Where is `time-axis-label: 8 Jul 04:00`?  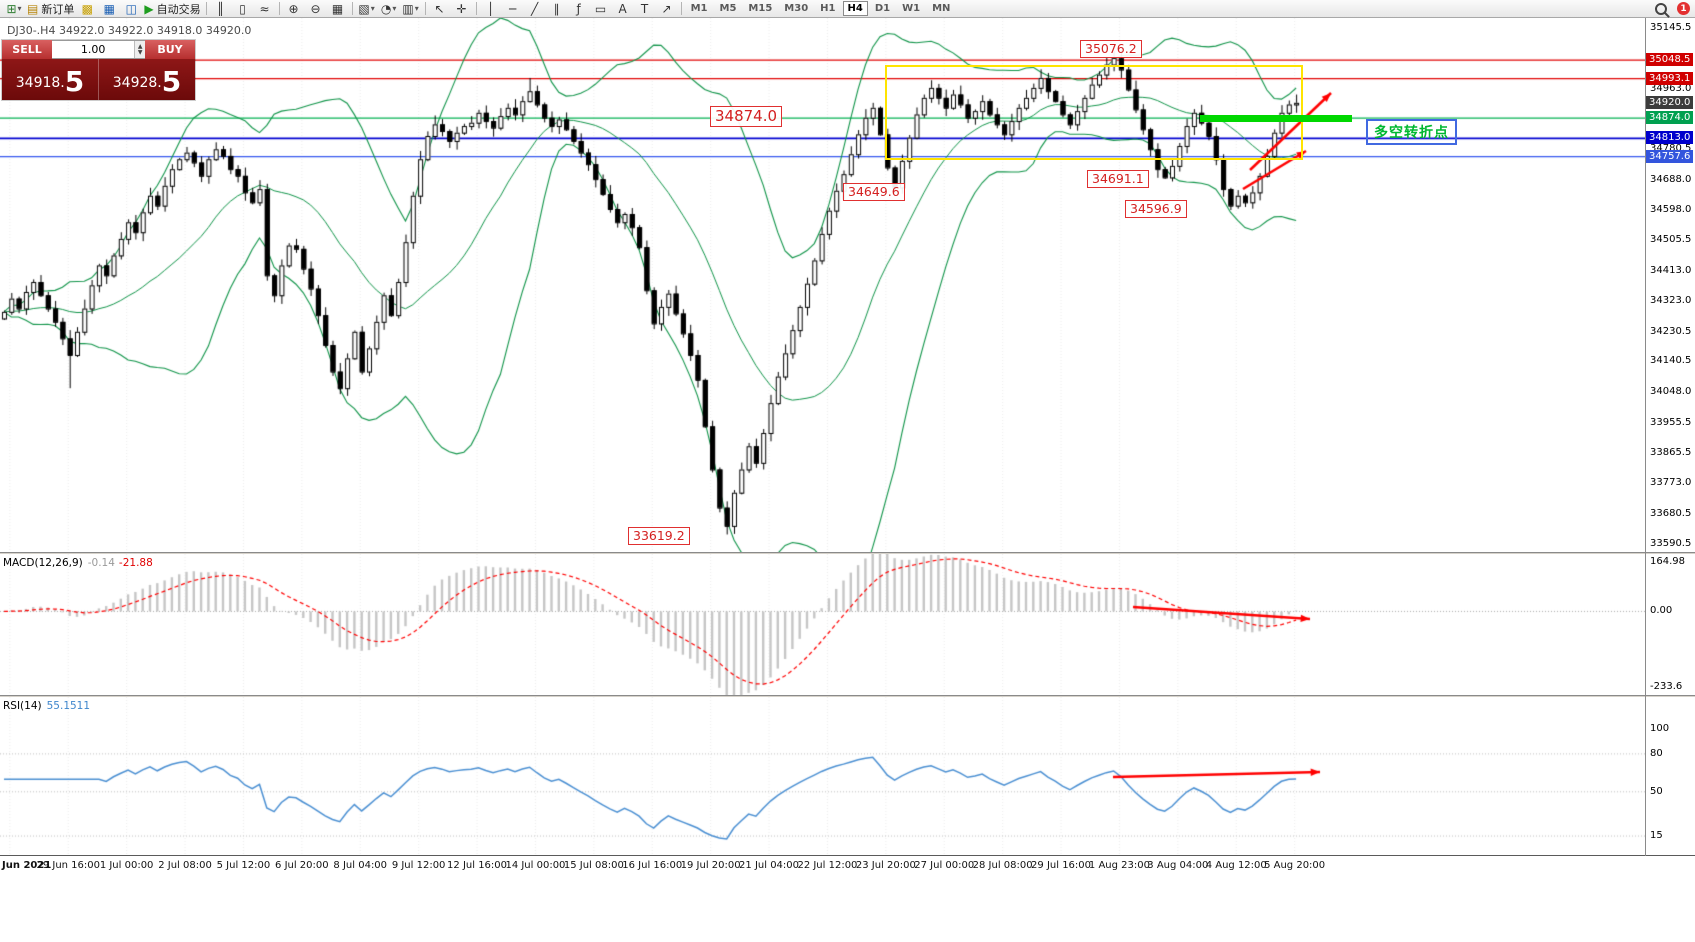
time-axis-label: 8 Jul 04:00 is located at coordinates (360, 865).